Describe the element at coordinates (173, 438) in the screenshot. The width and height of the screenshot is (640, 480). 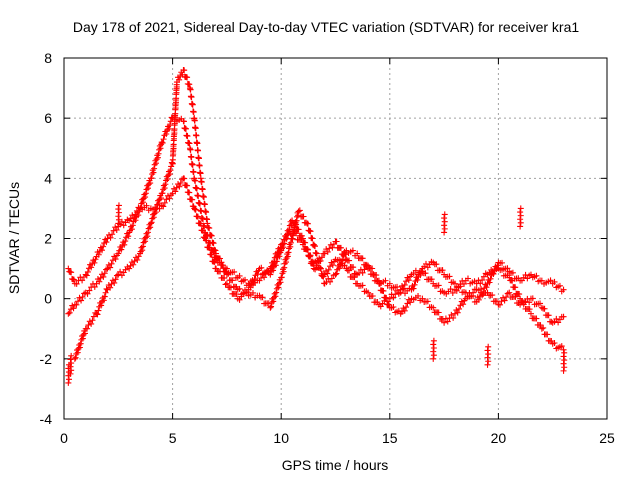
I see `x-tick-label: 5` at that location.